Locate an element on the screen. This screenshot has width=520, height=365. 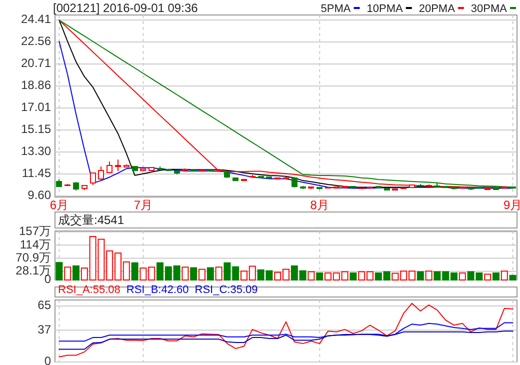
x-tick-label: 8月 is located at coordinates (319, 205).